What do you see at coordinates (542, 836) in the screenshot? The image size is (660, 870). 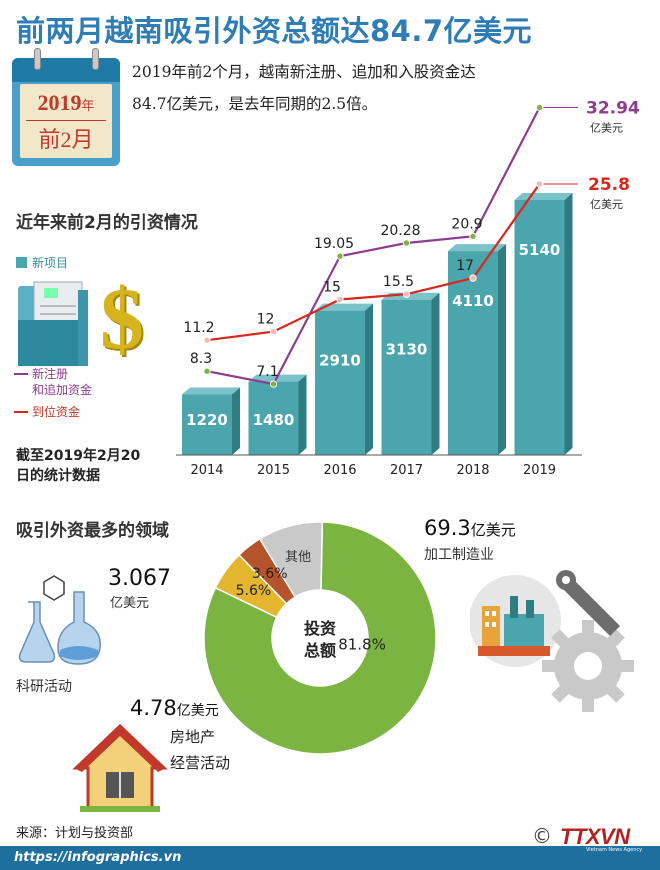 I see `copyright-icon: ©` at bounding box center [542, 836].